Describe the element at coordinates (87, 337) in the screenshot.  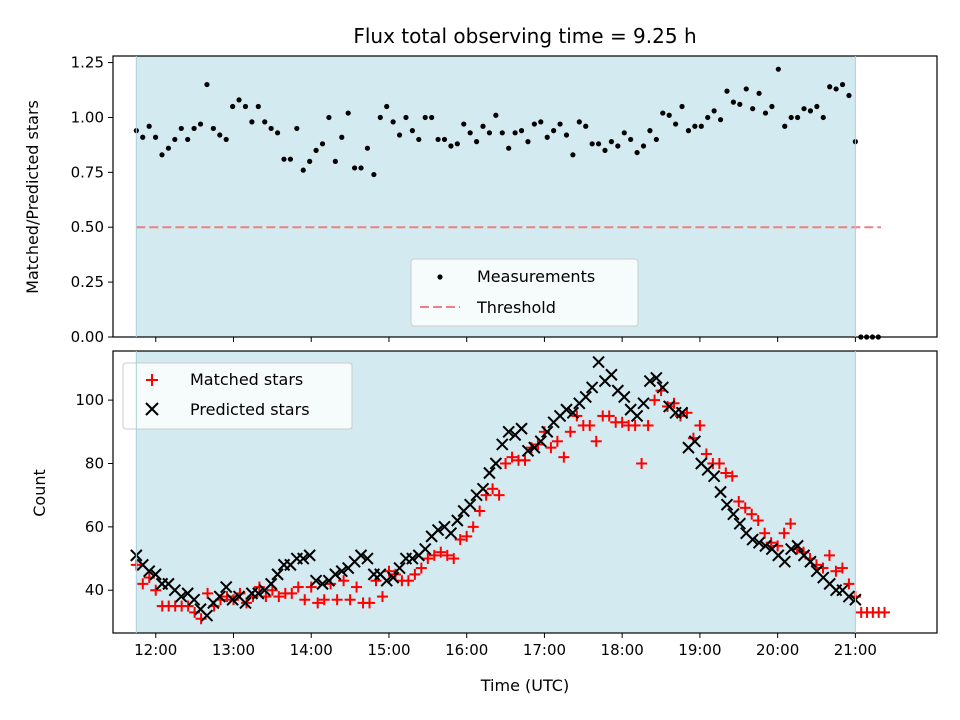
I see `y-tick-label: 0.00` at that location.